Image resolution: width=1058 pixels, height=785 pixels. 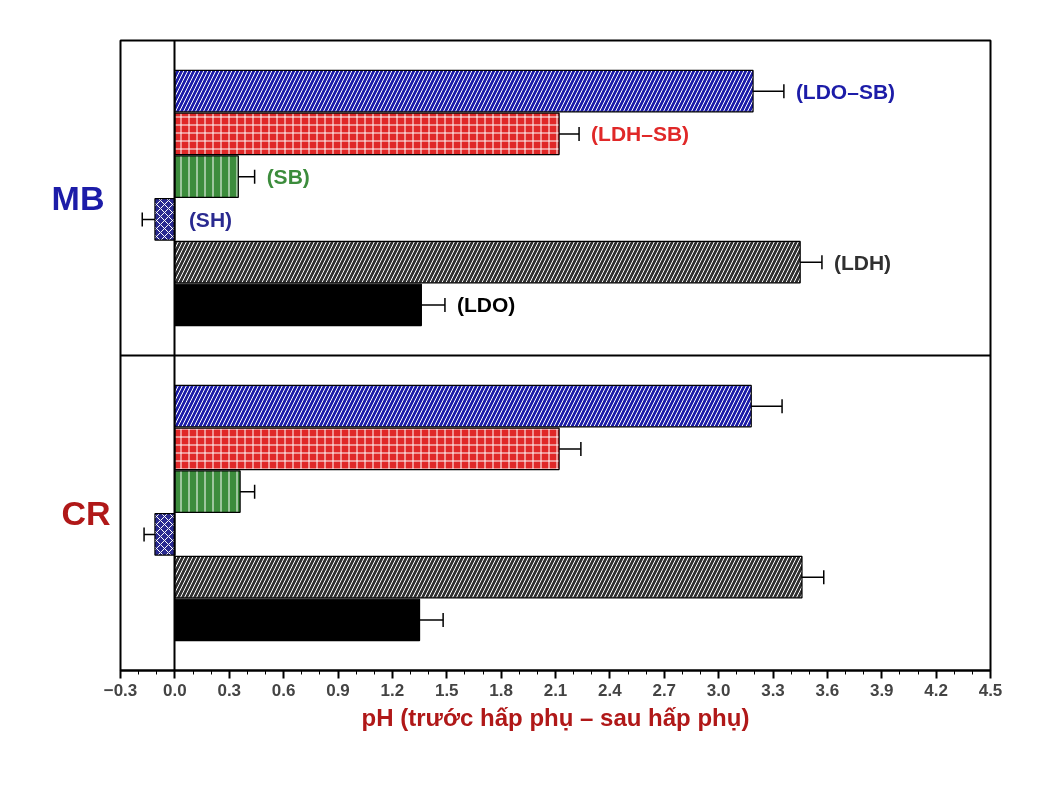 I want to click on x-tick-label: 1.5, so click(x=446, y=690).